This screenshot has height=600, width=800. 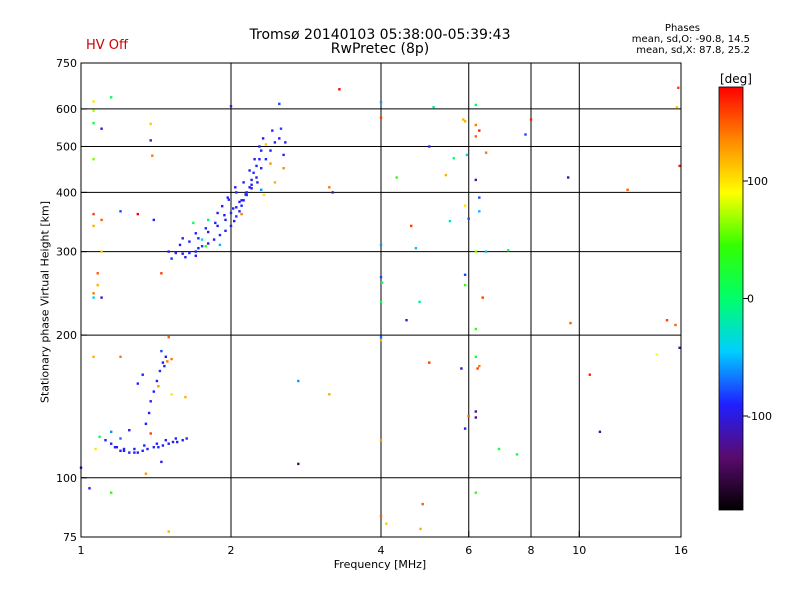 I want to click on colorbar-ticks: 100 0 -100, so click(x=757, y=299).